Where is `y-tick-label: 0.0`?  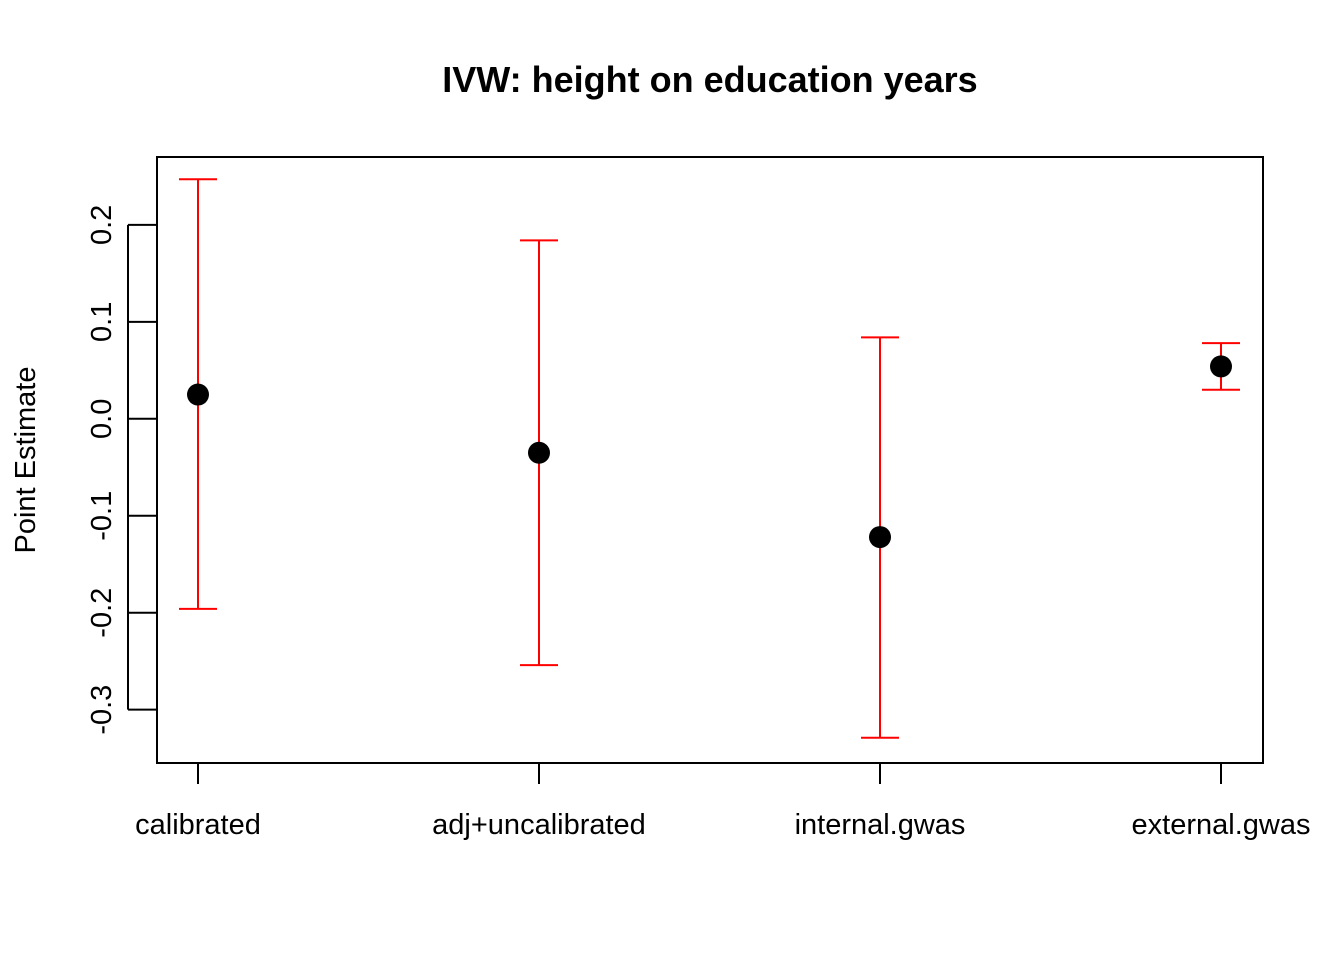
y-tick-label: 0.0 is located at coordinates (102, 419).